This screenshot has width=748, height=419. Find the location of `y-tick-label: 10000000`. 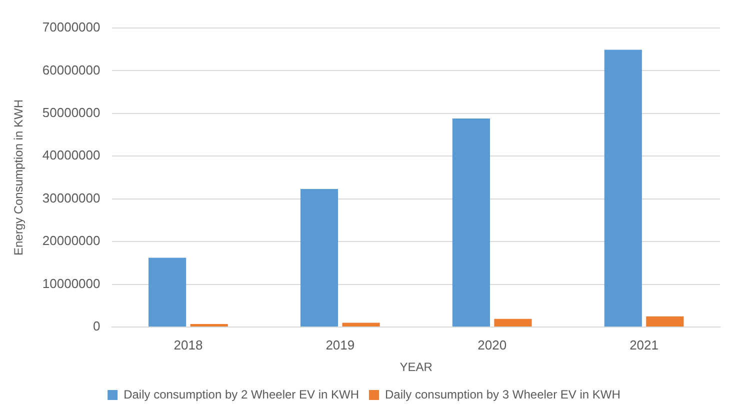

y-tick-label: 10000000 is located at coordinates (71, 283).